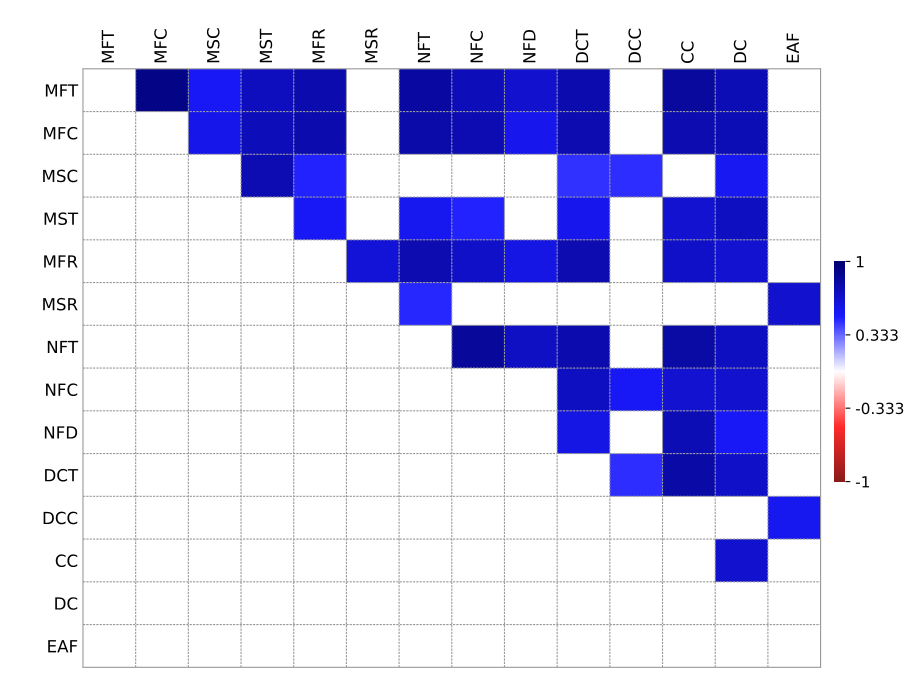 The image size is (922, 688). I want to click on y-tick-label: MFR, so click(61, 261).